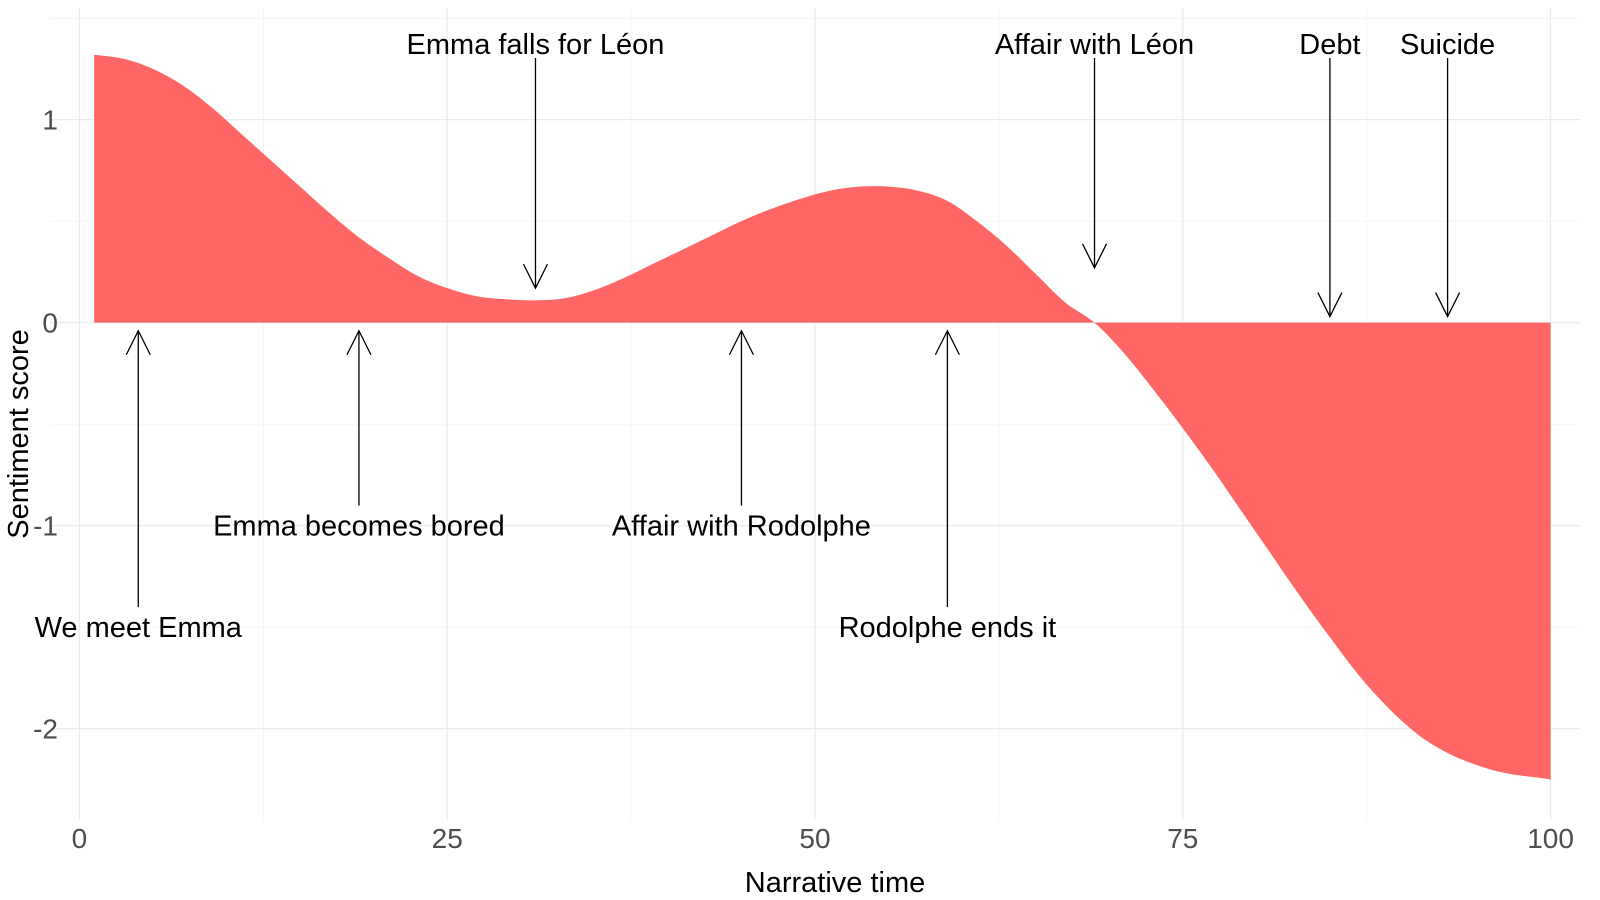  What do you see at coordinates (1094, 45) in the screenshot?
I see `annotation-label: Affair with Léon` at bounding box center [1094, 45].